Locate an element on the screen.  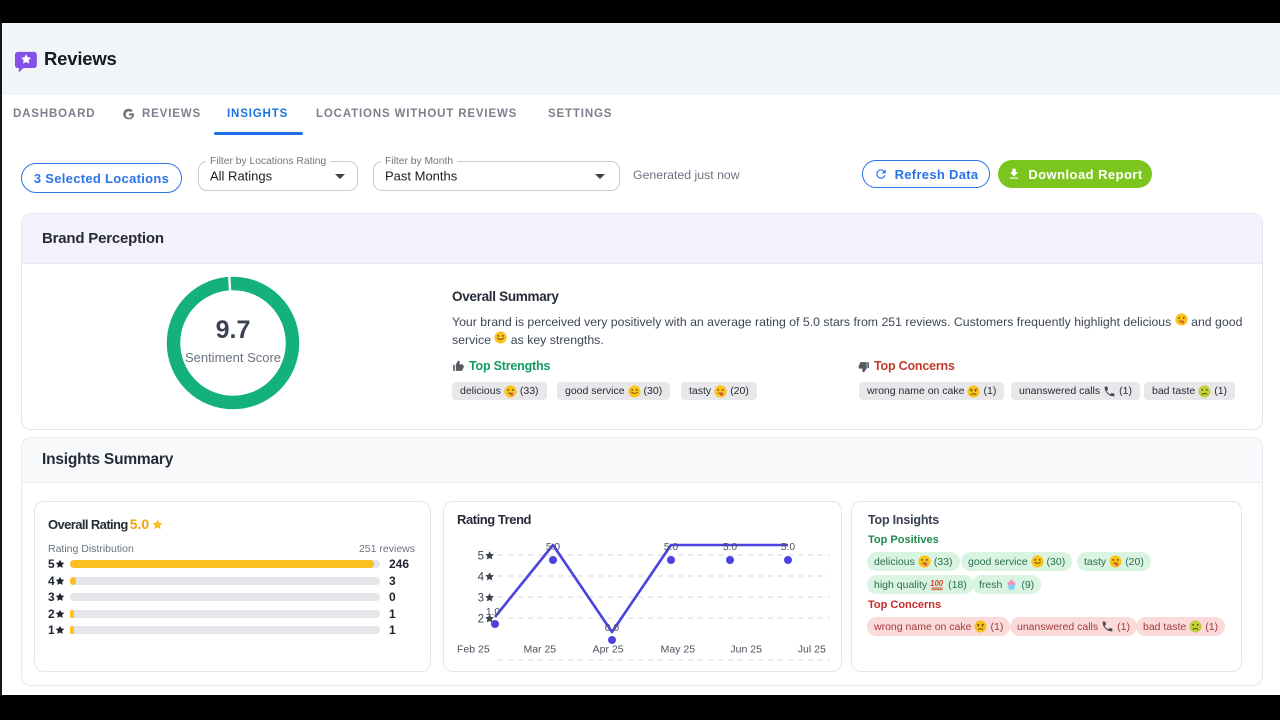
svg-text: Jun 25 is located at coordinates (746, 650).